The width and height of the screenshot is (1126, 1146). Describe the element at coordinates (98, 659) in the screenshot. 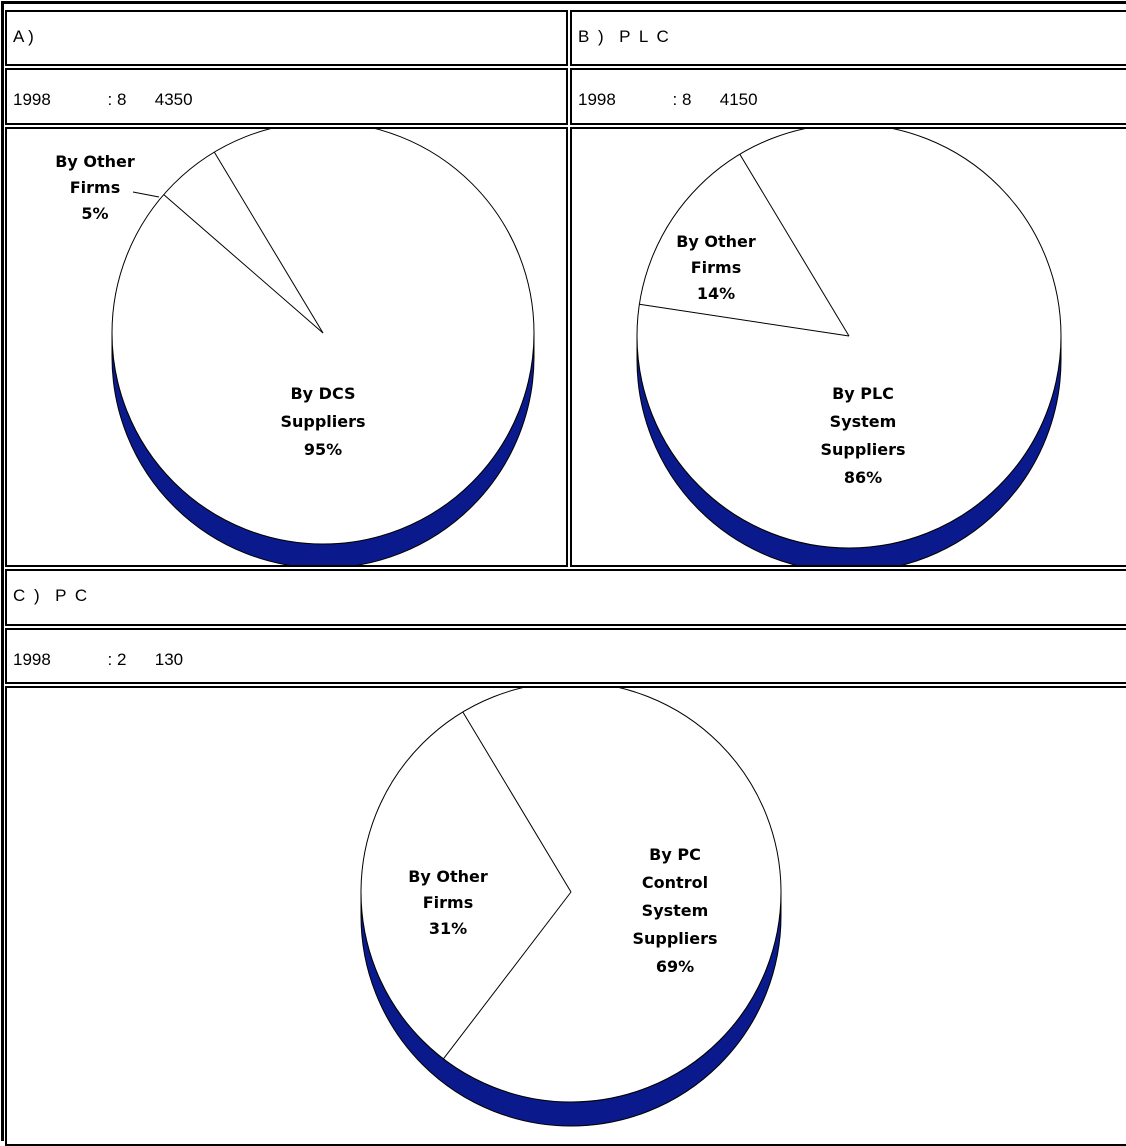

I see `panel-c-info: 1998 : 2 130` at that location.